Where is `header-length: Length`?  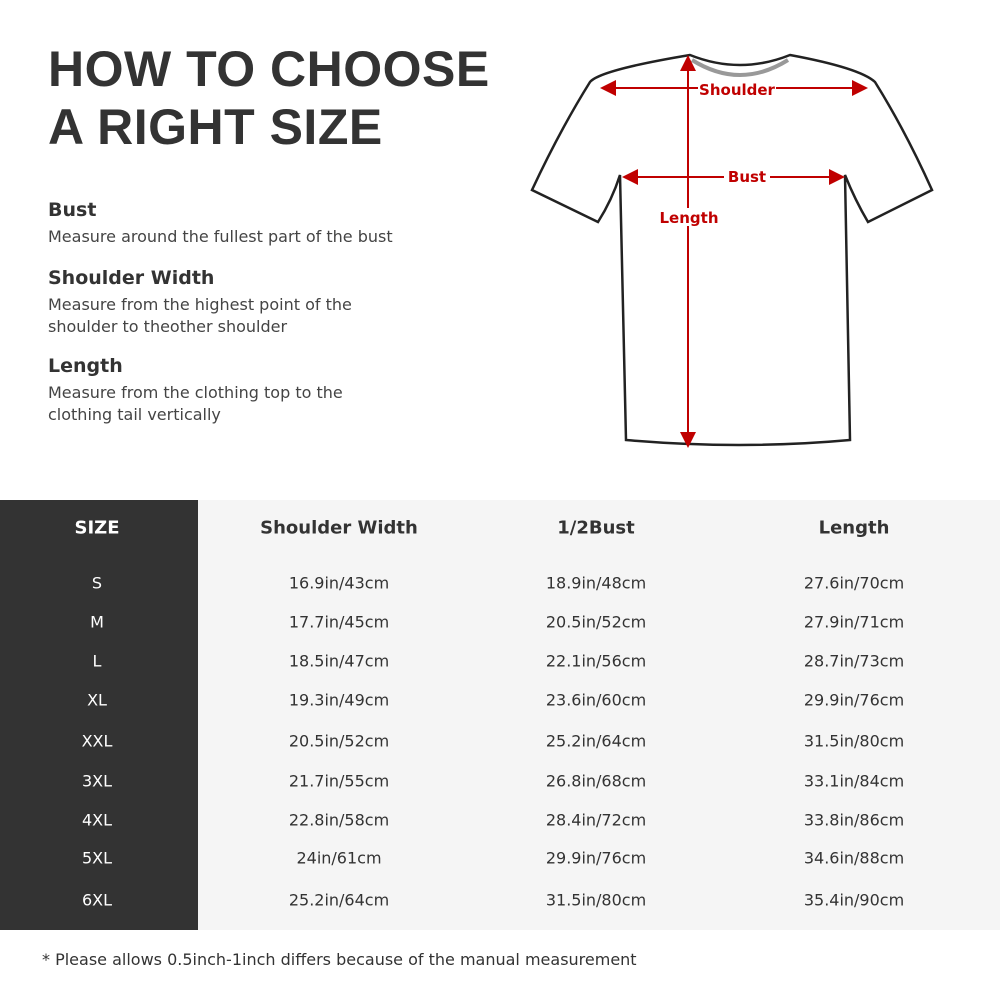
header-length: Length is located at coordinates (854, 528).